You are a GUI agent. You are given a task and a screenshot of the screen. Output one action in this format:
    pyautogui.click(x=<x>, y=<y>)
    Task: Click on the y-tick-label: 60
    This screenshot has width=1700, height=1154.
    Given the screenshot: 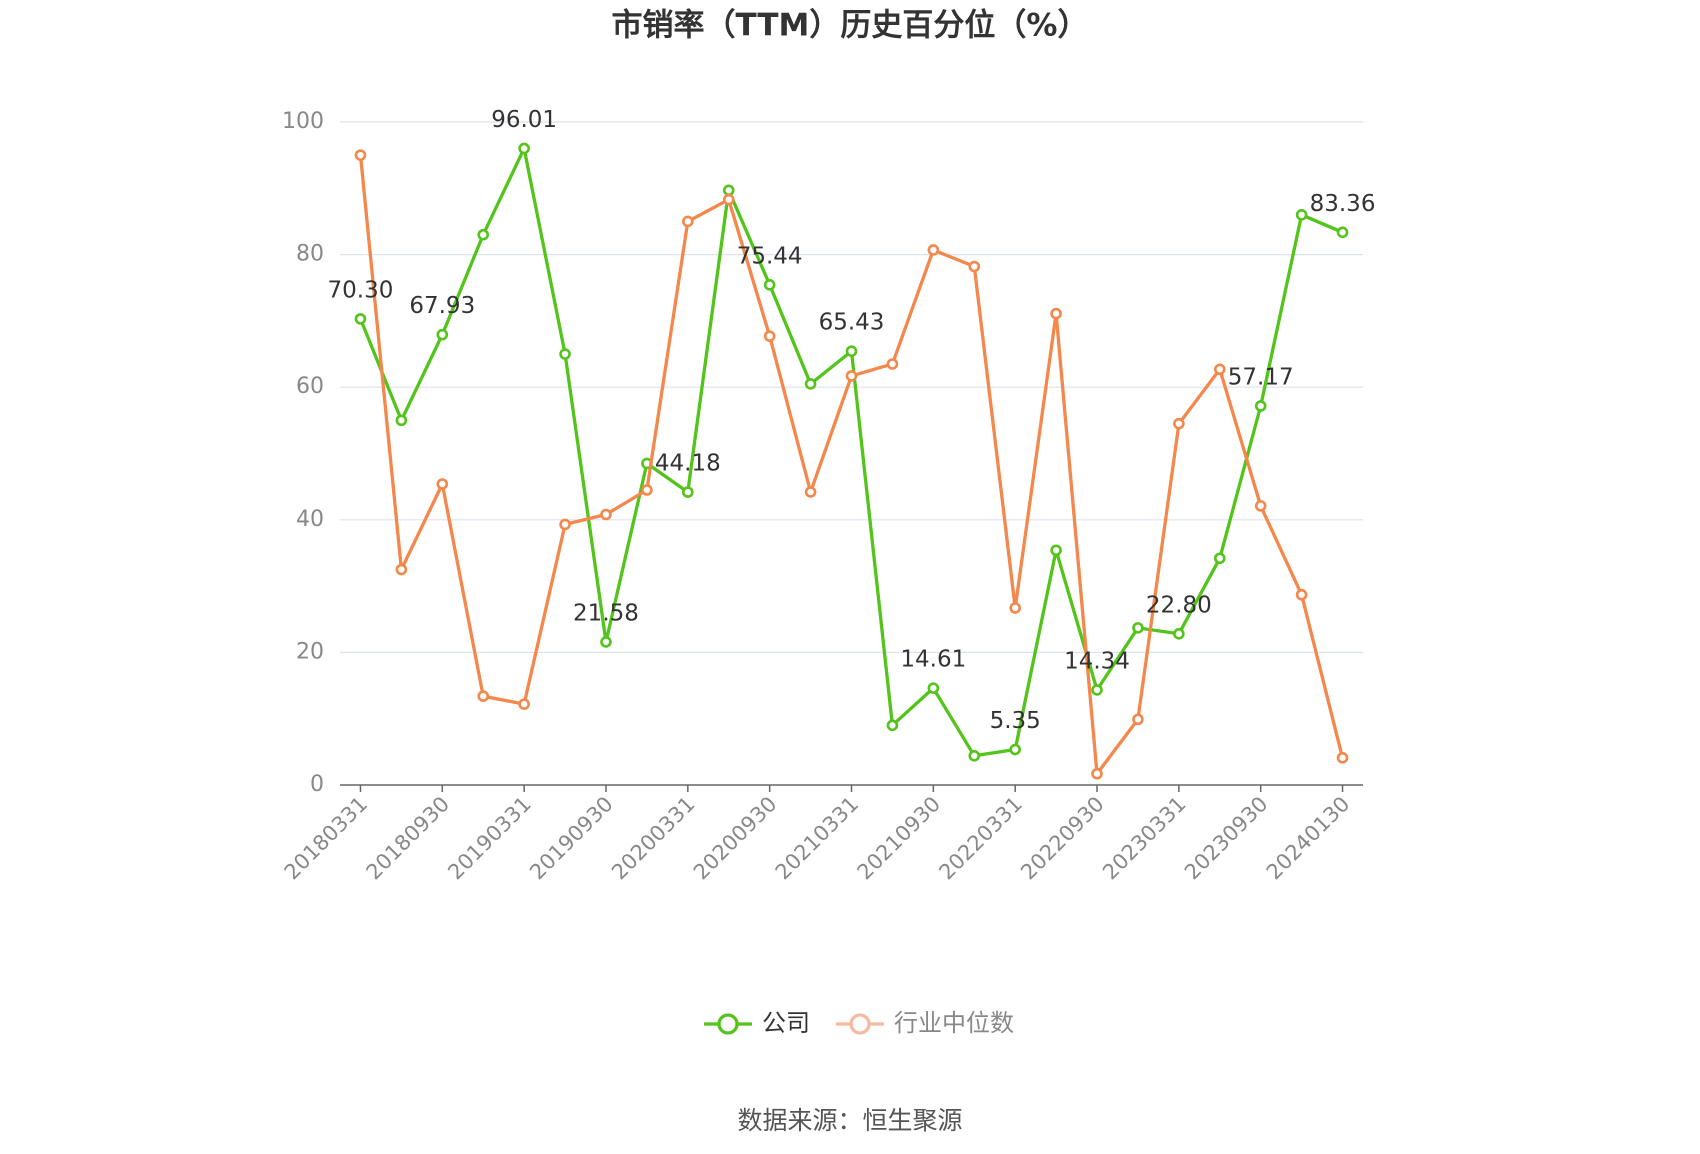 What is the action you would take?
    pyautogui.click(x=310, y=386)
    